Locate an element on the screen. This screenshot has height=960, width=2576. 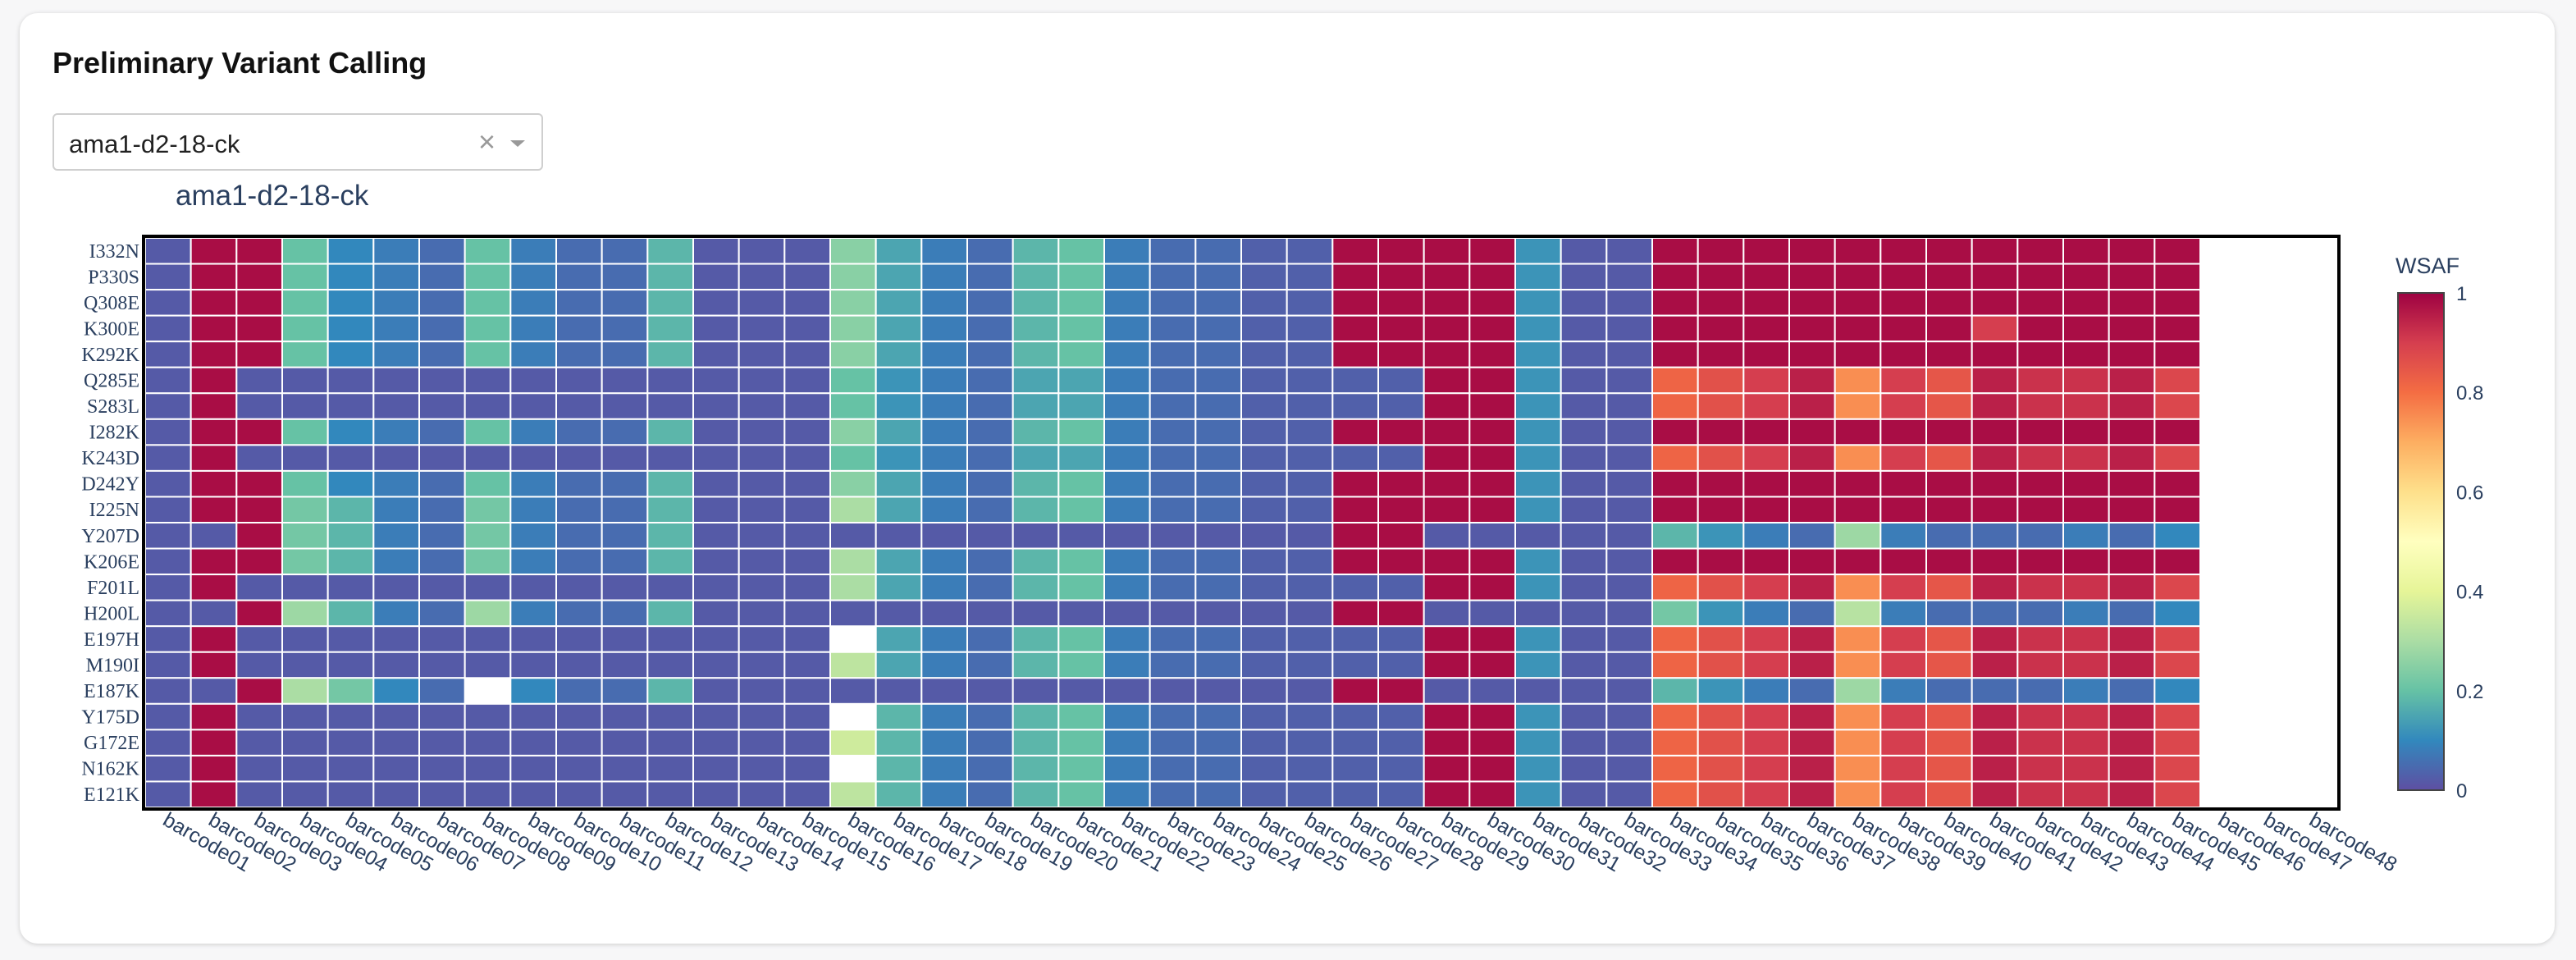
heatmap-cell-I332N-barcode24 is located at coordinates (1218, 251).